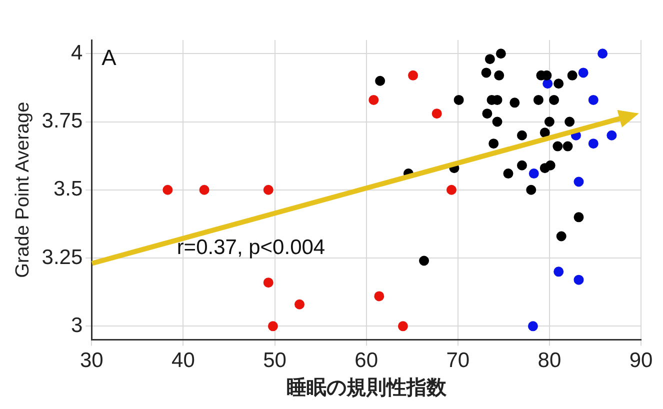 This screenshot has height=409, width=663. I want to click on y-tick-label: 3.75, so click(62, 121).